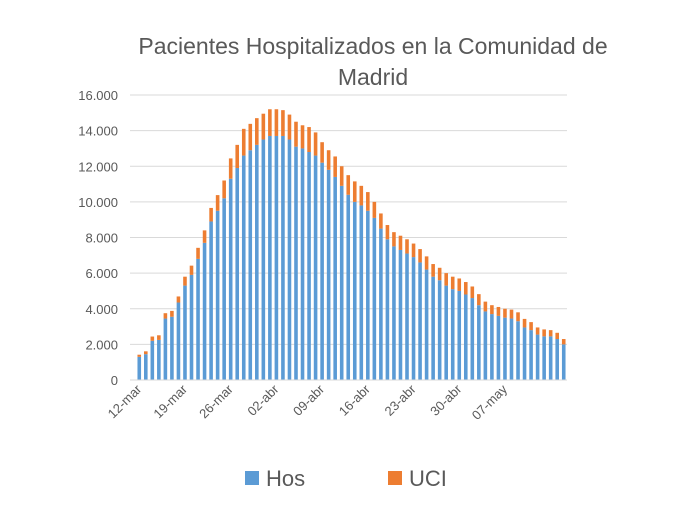 The image size is (690, 518). What do you see at coordinates (101, 273) in the screenshot?
I see `y-tick-label: 6.000` at bounding box center [101, 273].